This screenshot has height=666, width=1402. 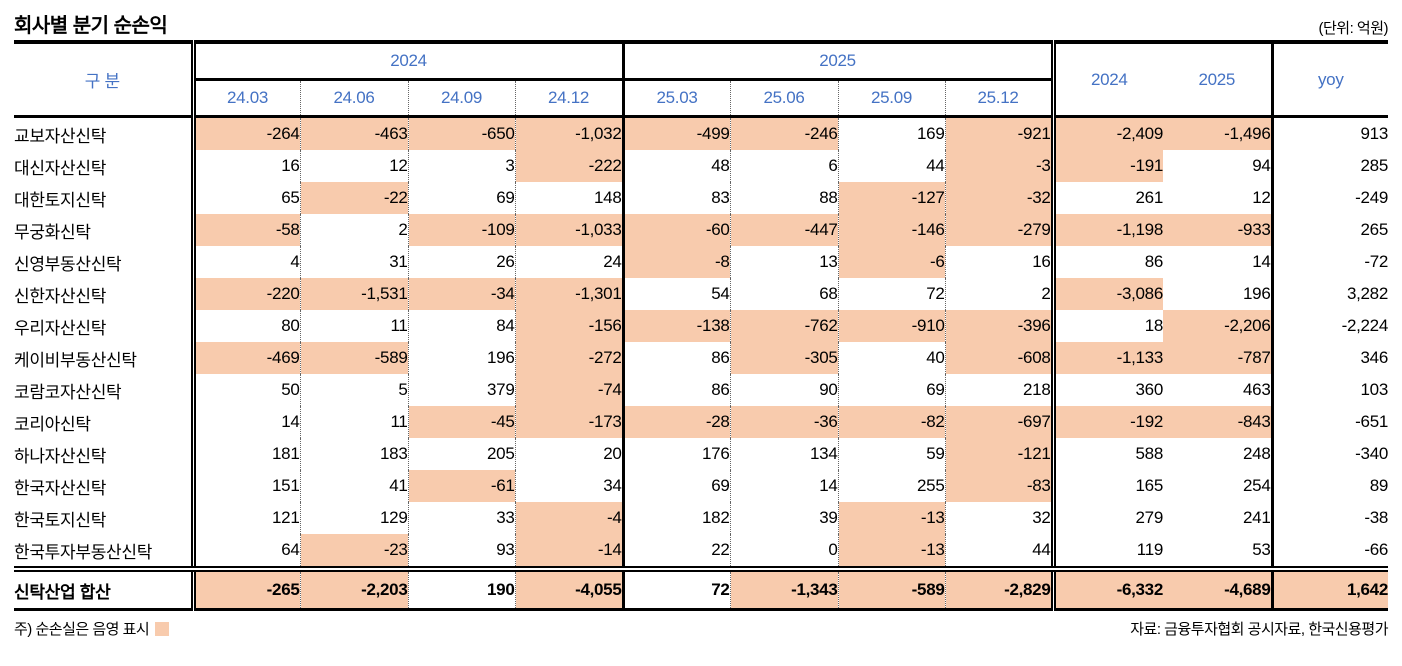 I want to click on value-cell: 22, so click(x=675, y=551).